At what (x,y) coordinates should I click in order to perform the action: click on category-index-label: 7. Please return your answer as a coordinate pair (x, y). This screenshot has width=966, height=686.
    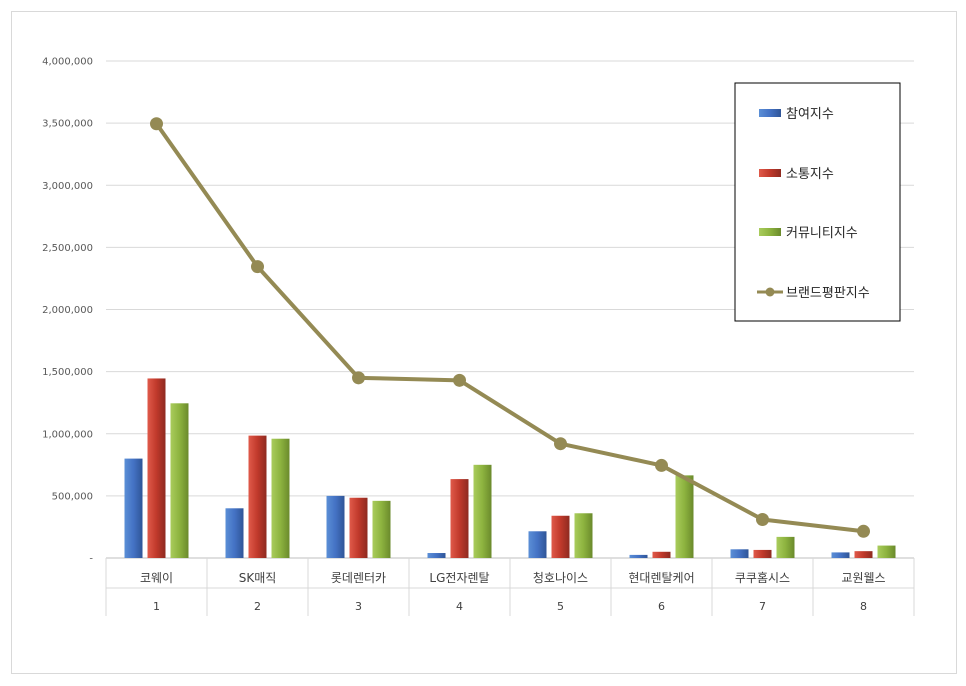
    Looking at the image, I should click on (762, 606).